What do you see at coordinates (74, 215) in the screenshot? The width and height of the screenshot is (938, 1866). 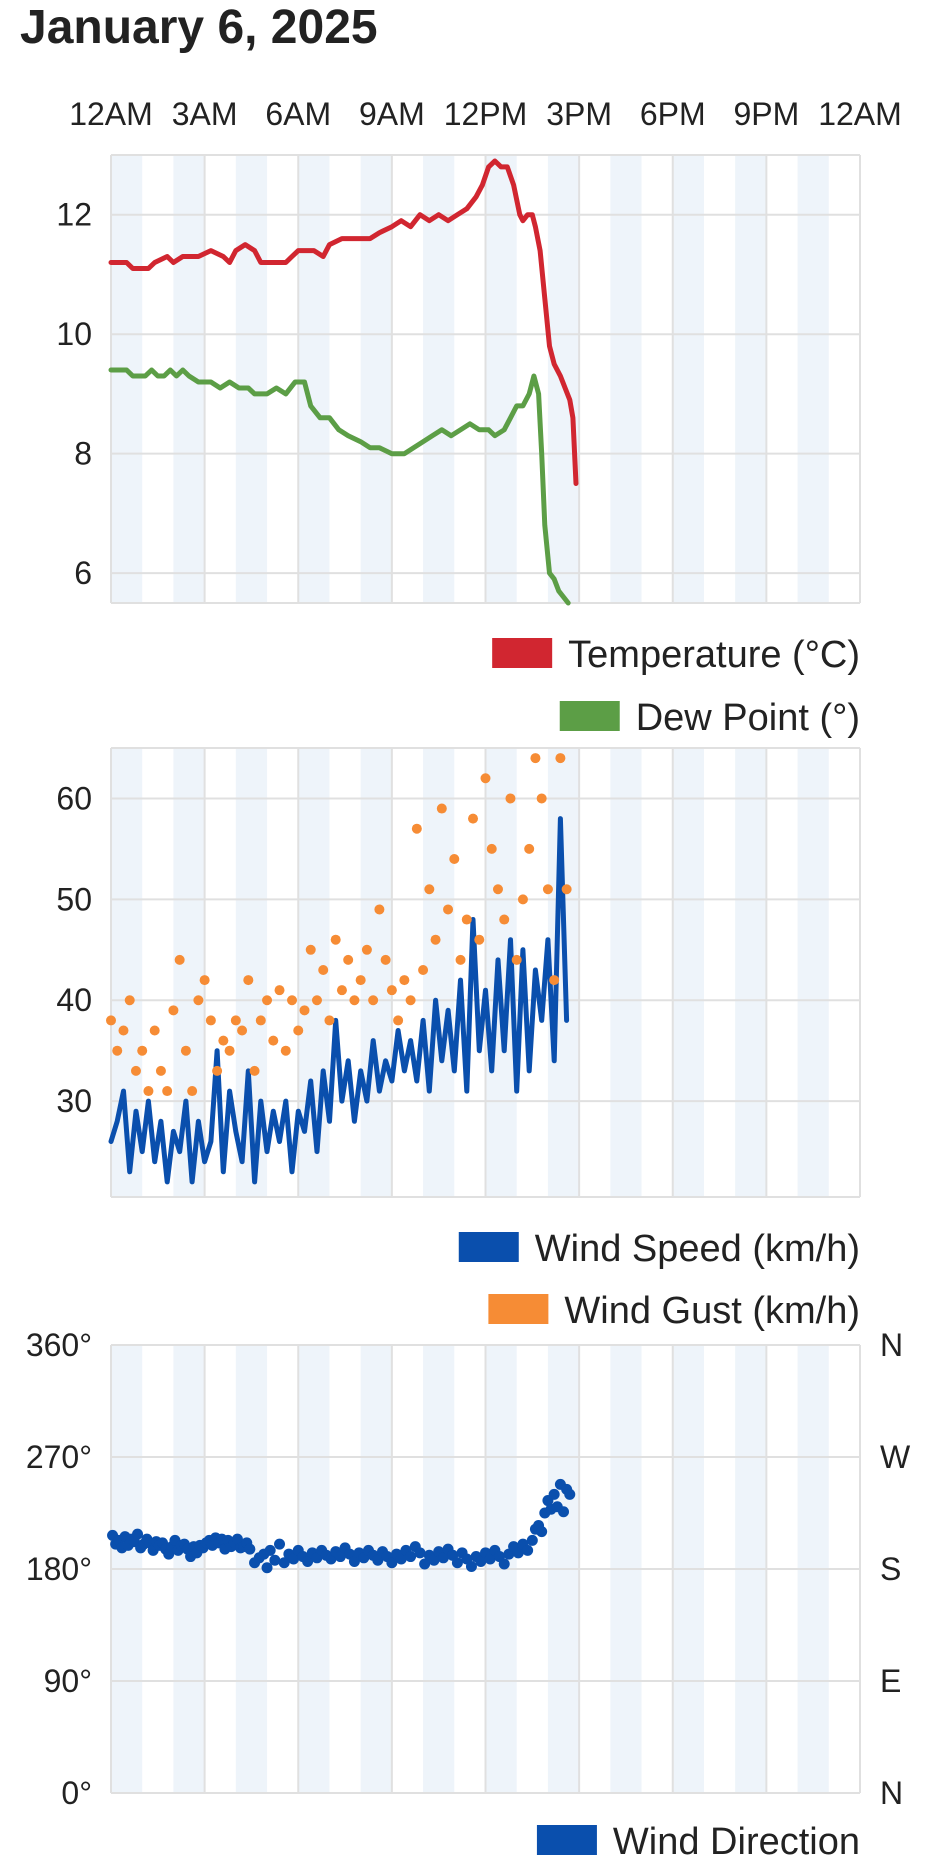 I see `y-tick-label: 12` at bounding box center [74, 215].